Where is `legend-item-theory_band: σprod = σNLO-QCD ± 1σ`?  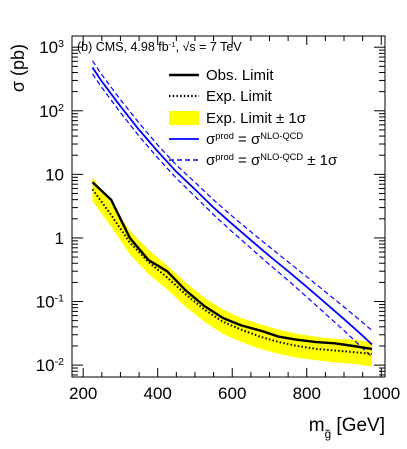 legend-item-theory_band: σprod = σNLO-QCD ± 1σ is located at coordinates (253, 160).